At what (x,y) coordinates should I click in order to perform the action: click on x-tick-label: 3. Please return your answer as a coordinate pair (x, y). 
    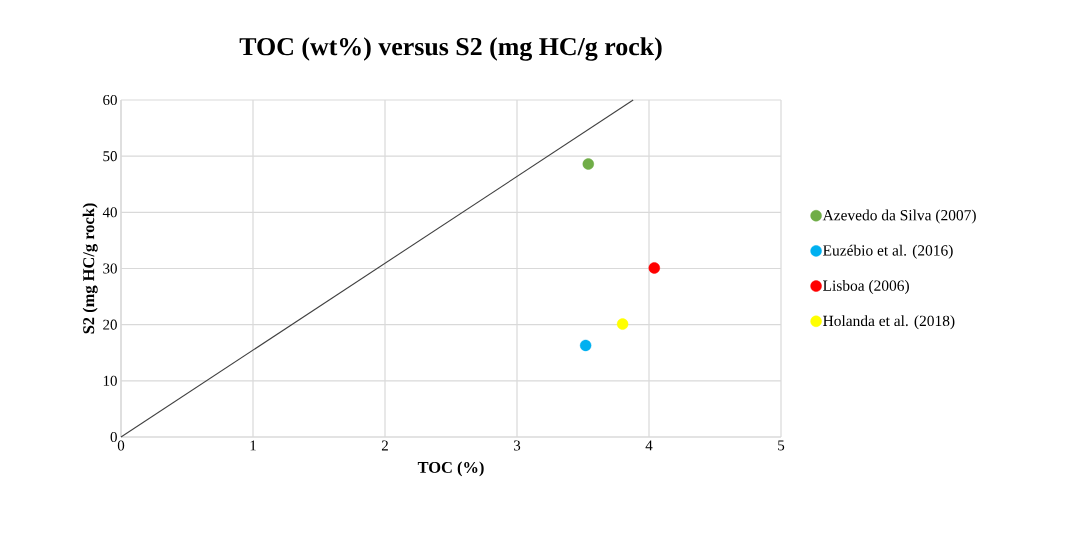
    Looking at the image, I should click on (517, 445).